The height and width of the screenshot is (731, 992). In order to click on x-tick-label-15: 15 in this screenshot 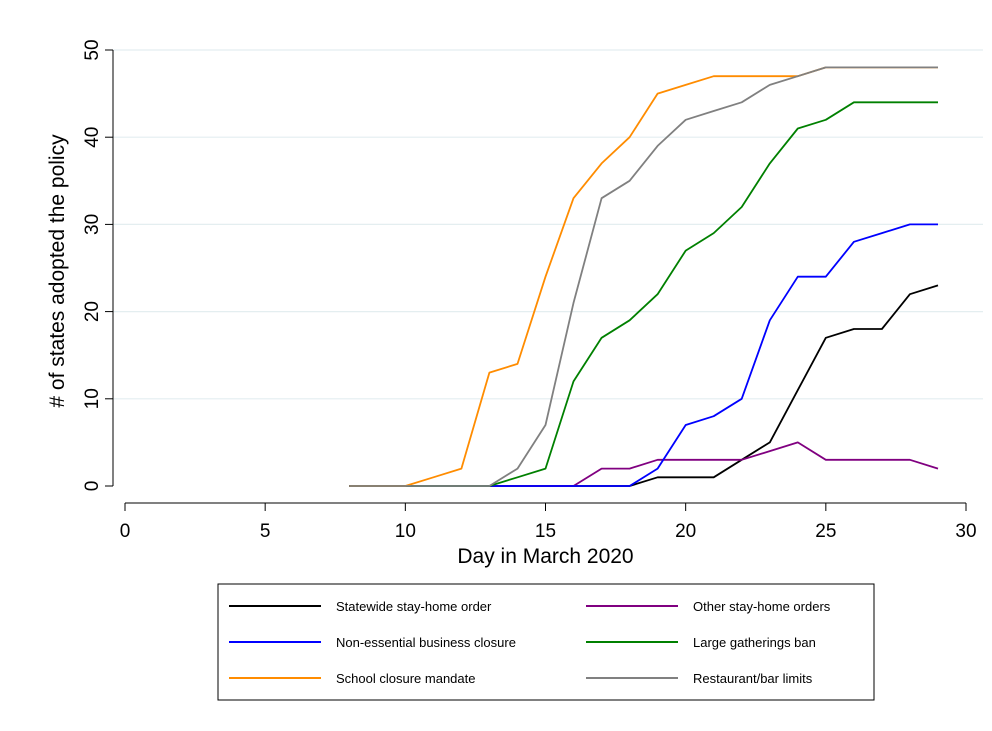, I will do `click(545, 531)`.